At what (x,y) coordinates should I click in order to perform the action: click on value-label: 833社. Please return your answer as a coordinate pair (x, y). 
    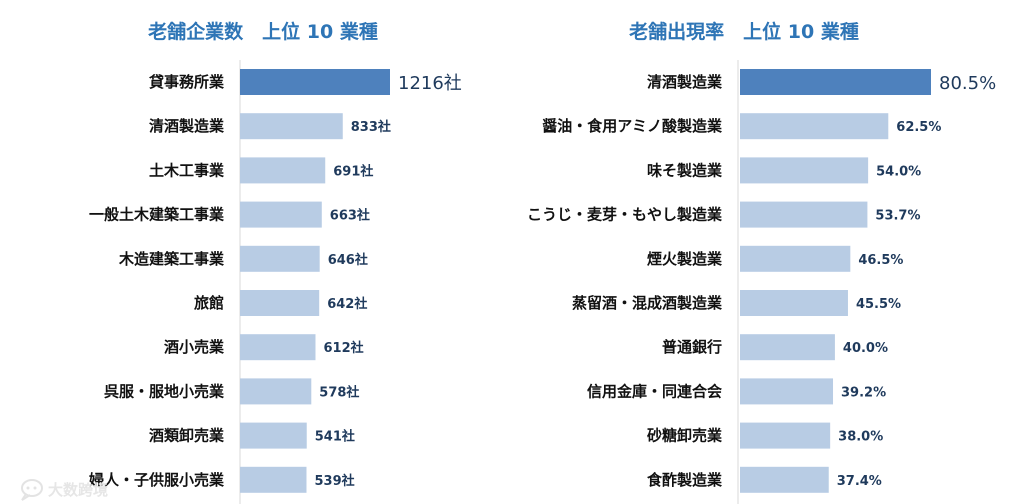
    Looking at the image, I should click on (371, 127).